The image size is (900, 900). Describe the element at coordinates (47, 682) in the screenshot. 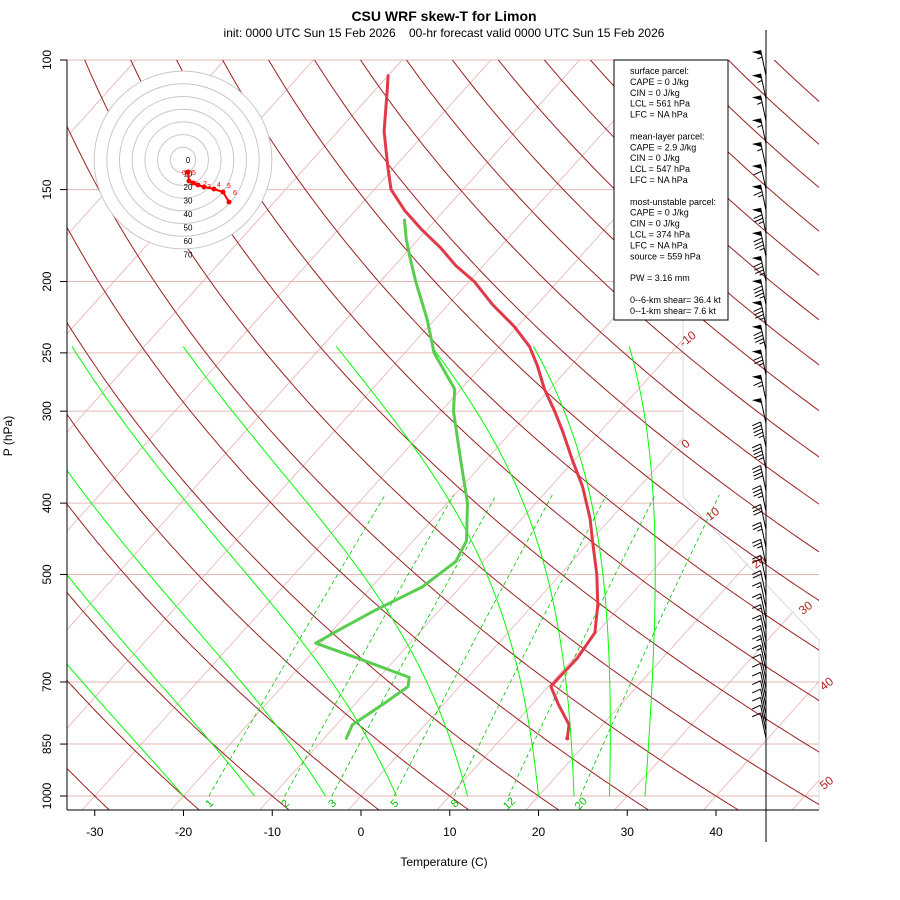

I see `y-tick-label: 700` at that location.